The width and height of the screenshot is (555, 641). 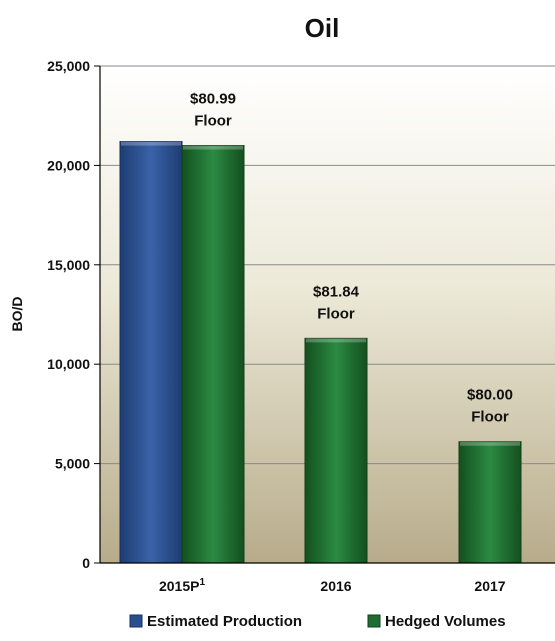 I want to click on x-tick-label: 2016, so click(x=335, y=586).